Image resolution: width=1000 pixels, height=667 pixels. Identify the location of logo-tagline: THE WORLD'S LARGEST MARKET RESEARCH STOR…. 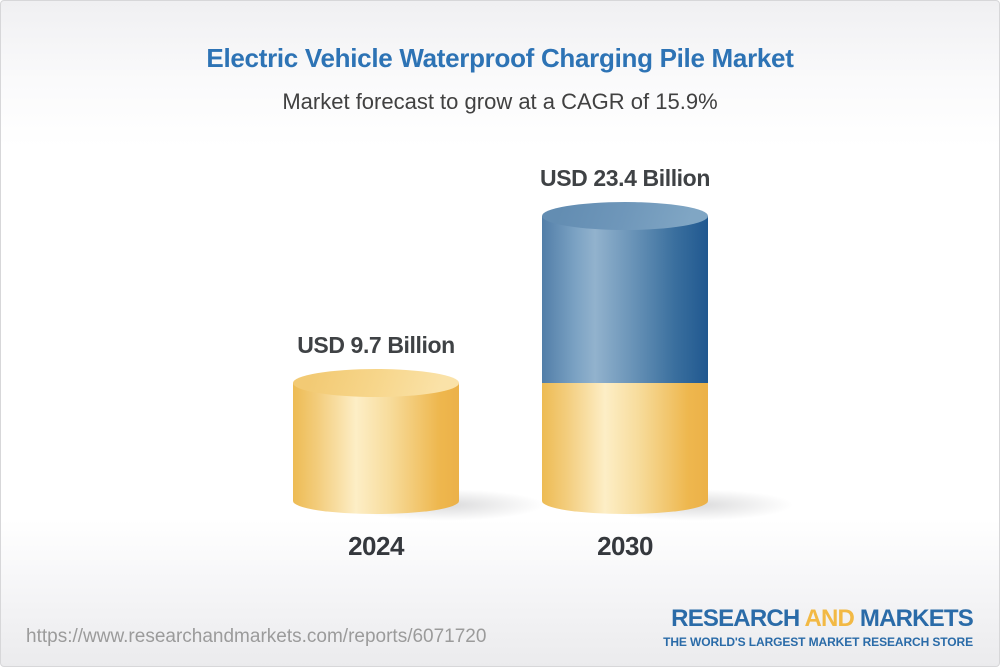
(818, 642).